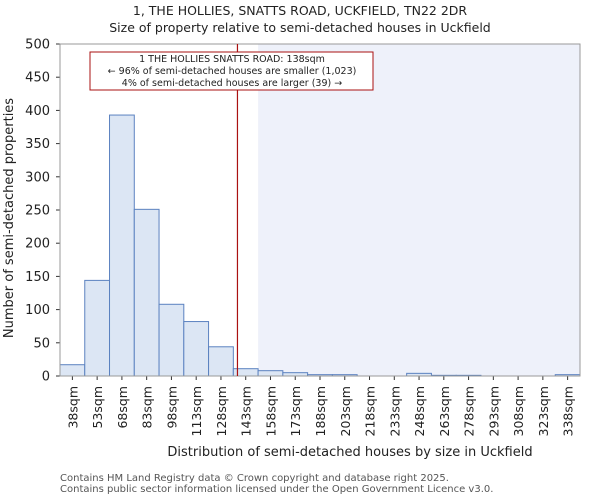  I want to click on x-tick-label: 38sqm, so click(72, 407).